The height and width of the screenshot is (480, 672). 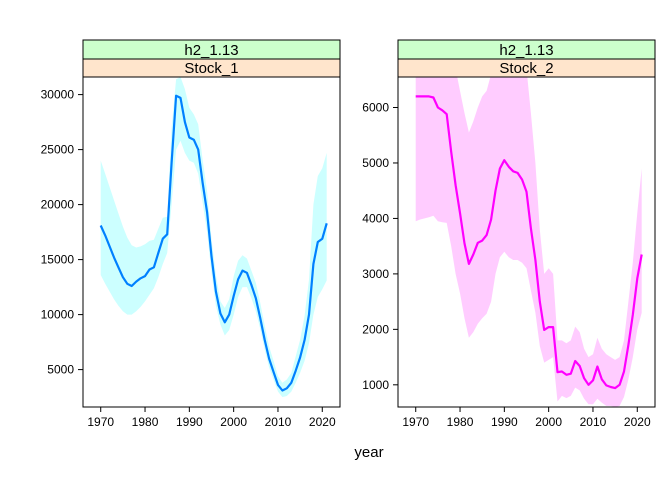 What do you see at coordinates (58, 315) in the screenshot?
I see `y-tick-label: 10000` at bounding box center [58, 315].